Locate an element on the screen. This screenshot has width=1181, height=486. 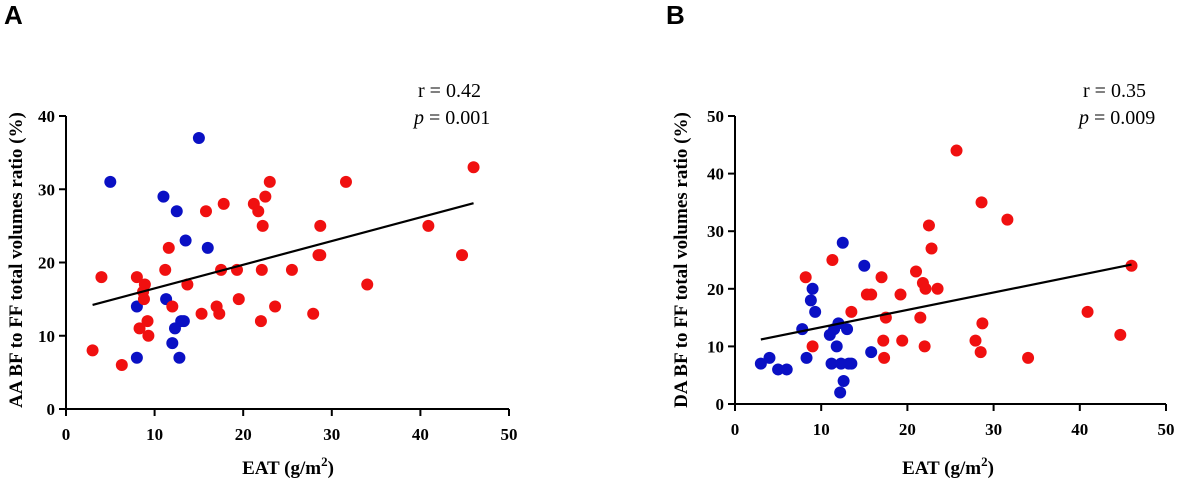
x-tick-label-a: 50 is located at coordinates (509, 434).